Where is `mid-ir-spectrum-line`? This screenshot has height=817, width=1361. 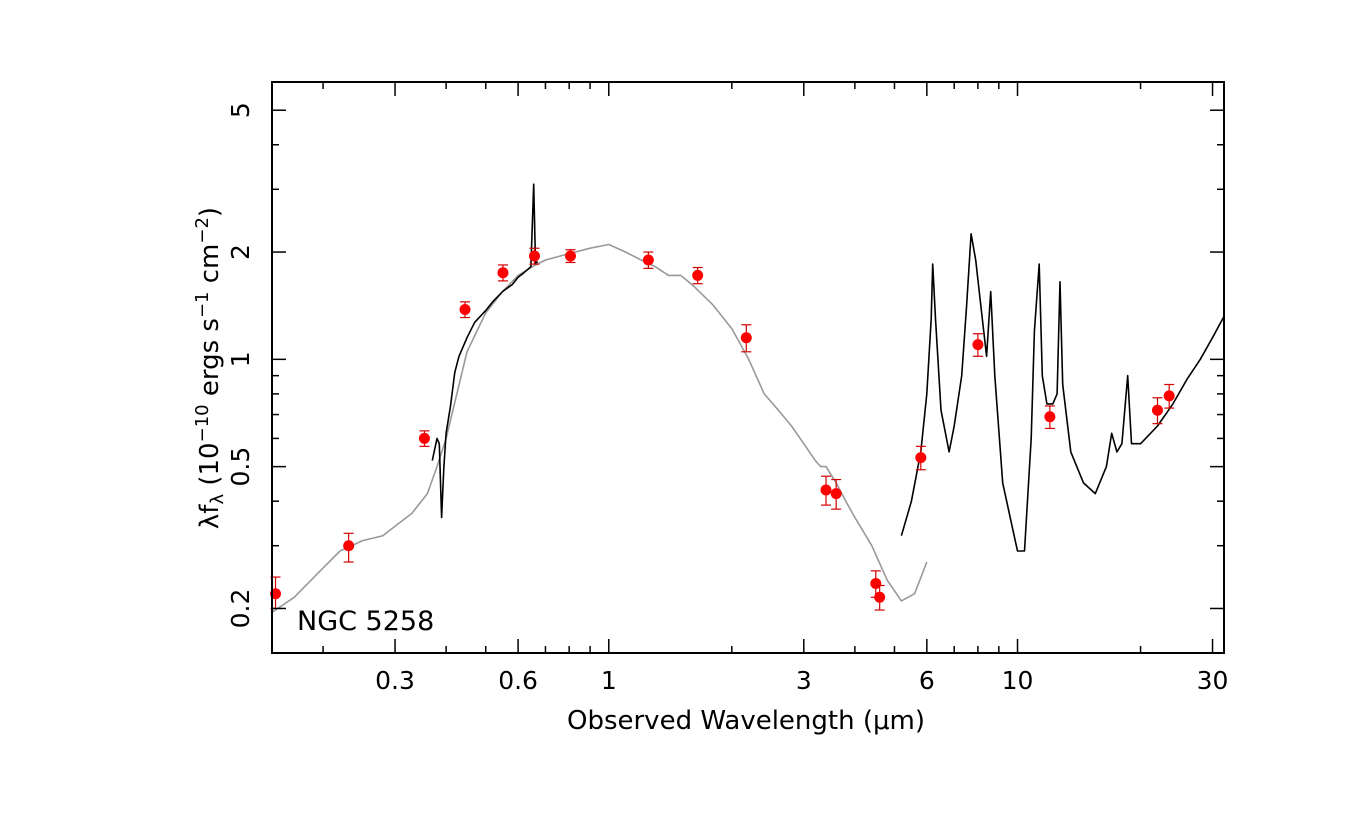
mid-ir-spectrum-line is located at coordinates (1062, 392).